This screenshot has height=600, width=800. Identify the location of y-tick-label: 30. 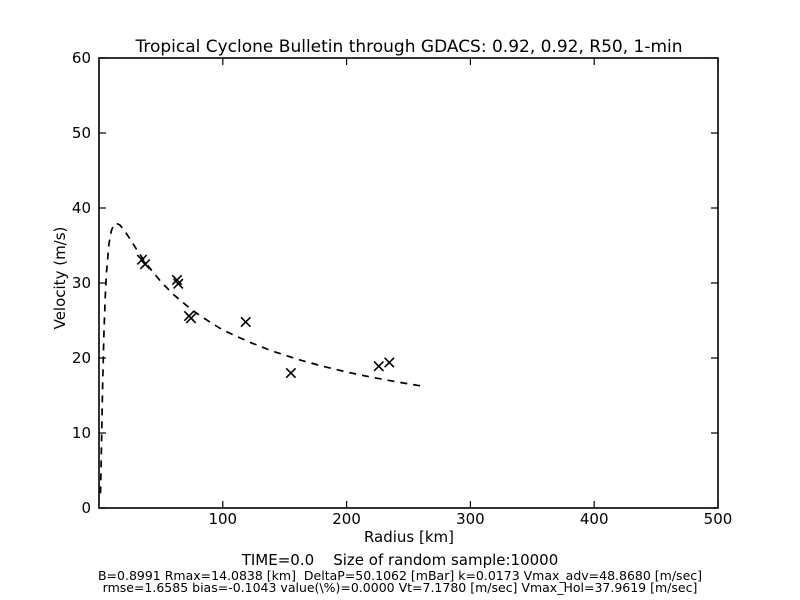
(81, 283).